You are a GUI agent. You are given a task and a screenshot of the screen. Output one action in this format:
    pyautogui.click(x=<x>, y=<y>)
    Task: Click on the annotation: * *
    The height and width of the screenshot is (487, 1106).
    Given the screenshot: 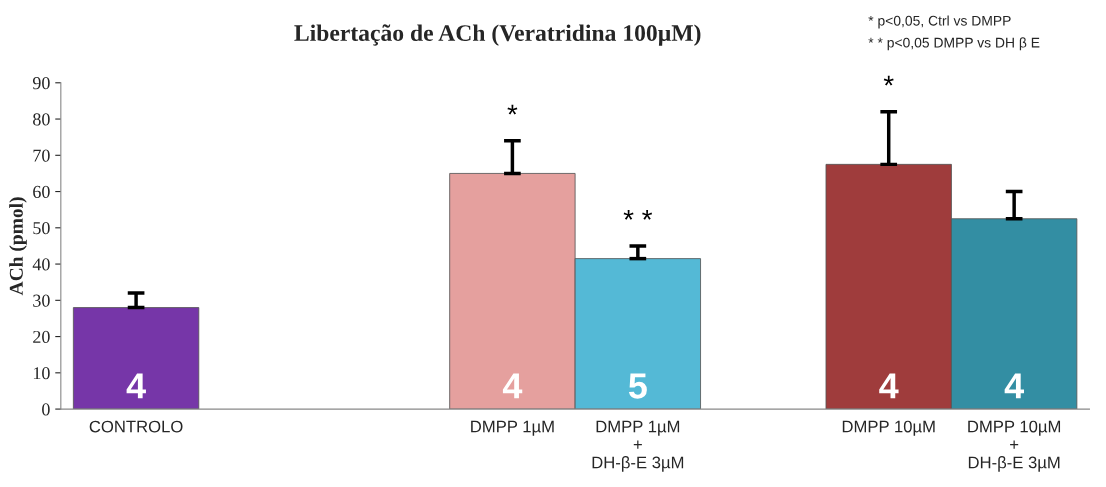 What is the action you would take?
    pyautogui.click(x=638, y=214)
    